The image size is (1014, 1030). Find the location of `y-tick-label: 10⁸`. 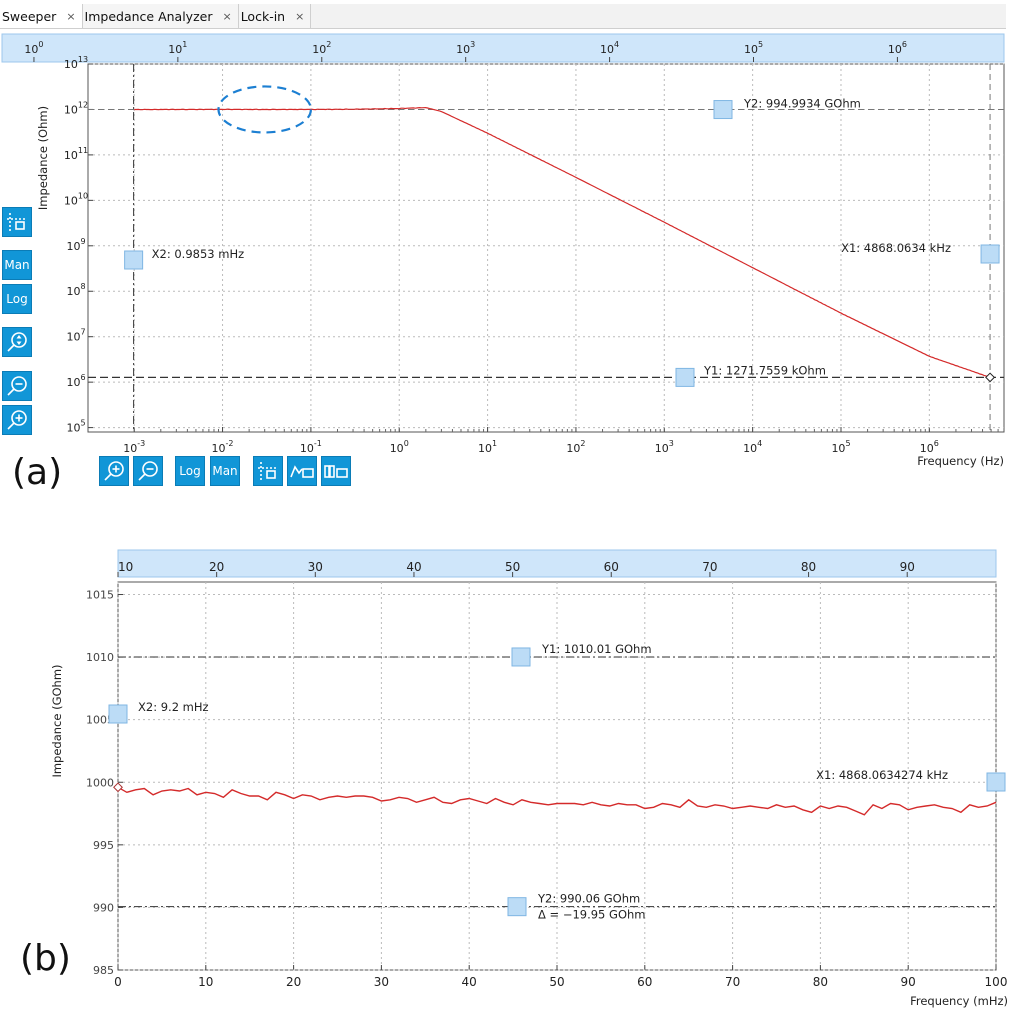

y-tick-label: 10⁸ is located at coordinates (75, 290).